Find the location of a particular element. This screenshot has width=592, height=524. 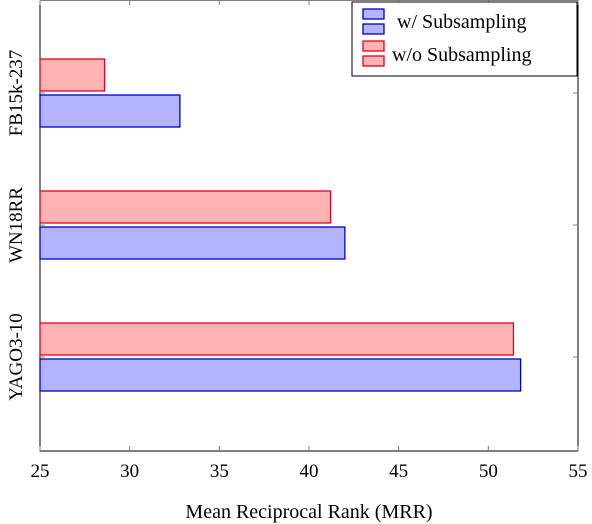

bar-wn18rr-w-subsampling is located at coordinates (192, 243).